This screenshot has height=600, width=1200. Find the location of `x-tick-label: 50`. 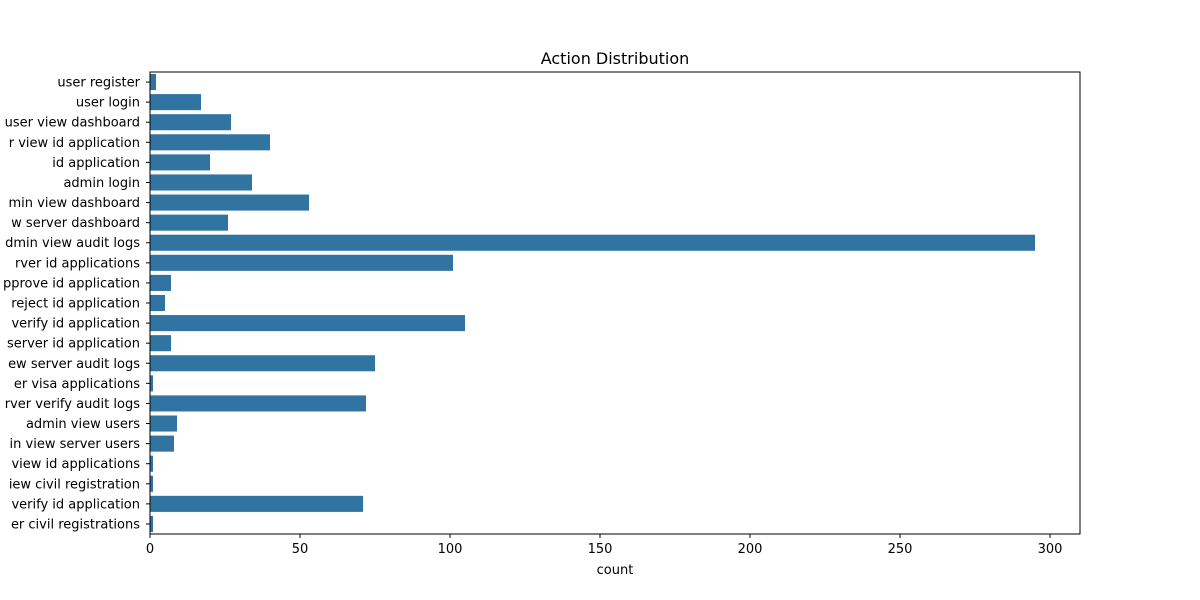

x-tick-label: 50 is located at coordinates (300, 549).